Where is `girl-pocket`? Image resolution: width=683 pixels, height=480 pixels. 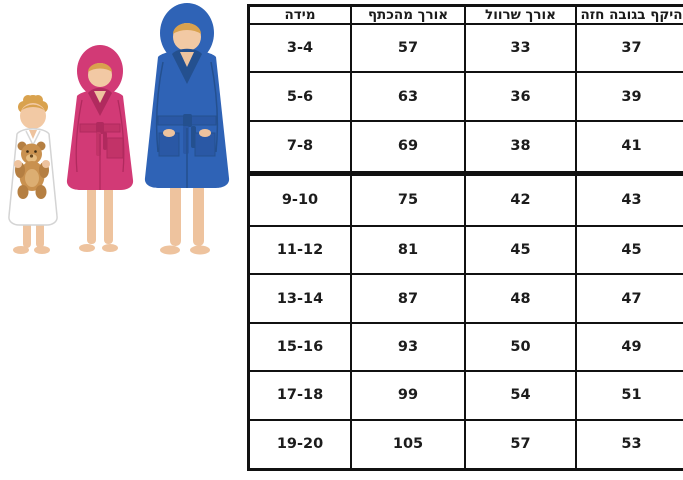
girl-pocket is located at coordinates (115, 148).